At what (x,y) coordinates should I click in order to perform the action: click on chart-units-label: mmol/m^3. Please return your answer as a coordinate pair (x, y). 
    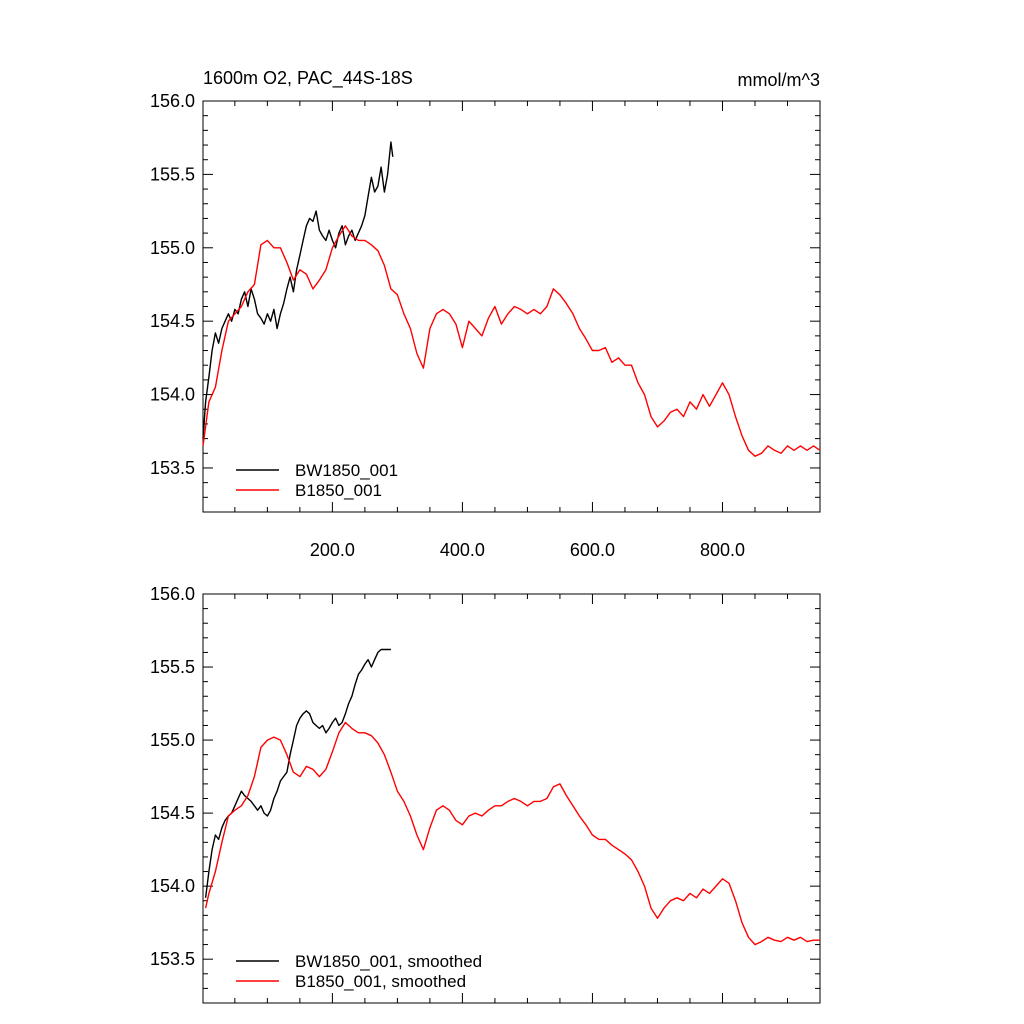
    Looking at the image, I should click on (779, 80).